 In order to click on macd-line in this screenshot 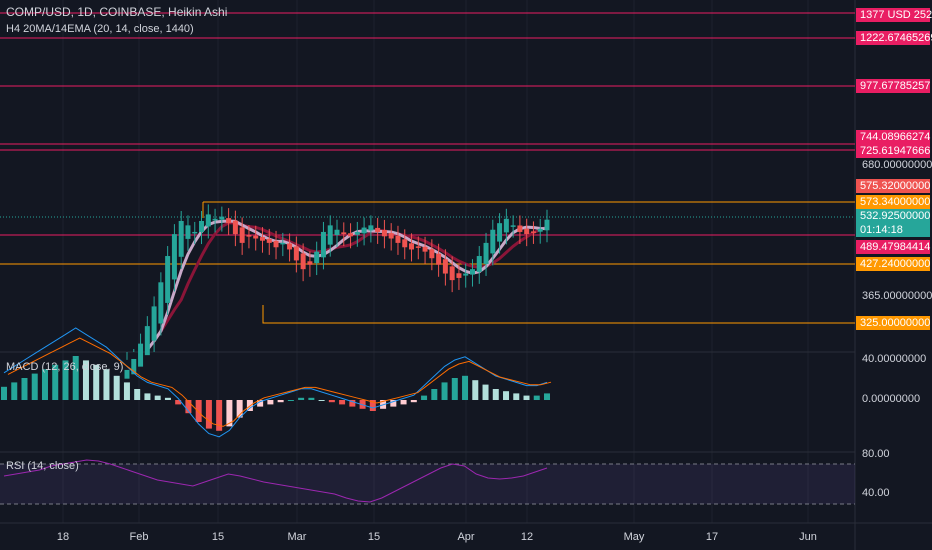, I will do `click(275, 382)`.